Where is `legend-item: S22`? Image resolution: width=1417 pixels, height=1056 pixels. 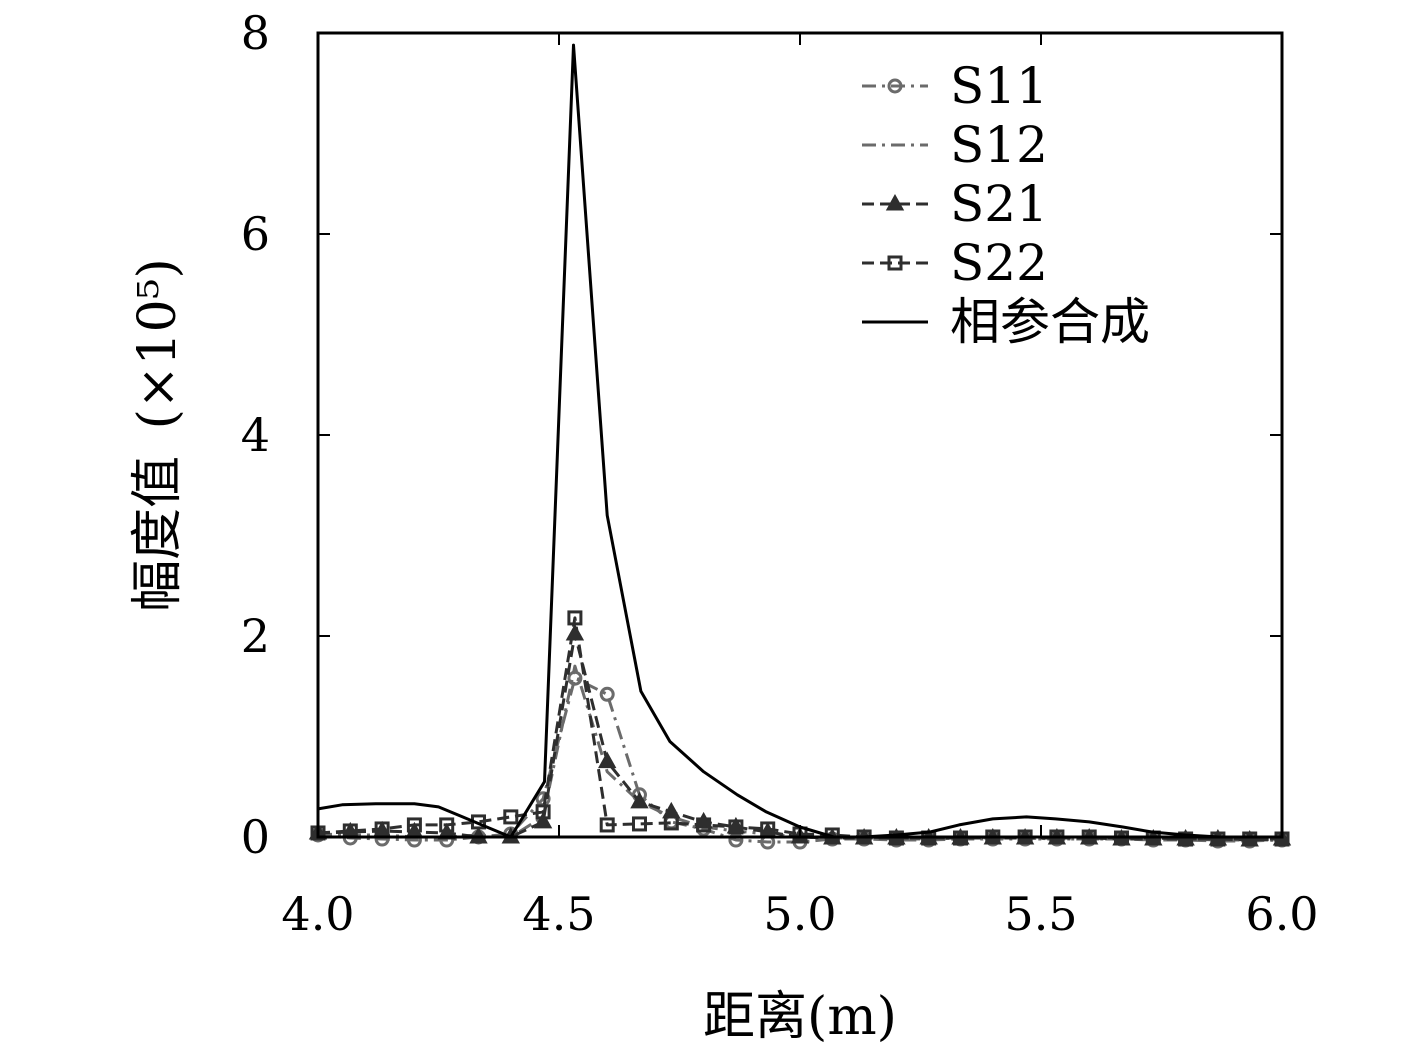
legend-item: S22 is located at coordinates (955, 263).